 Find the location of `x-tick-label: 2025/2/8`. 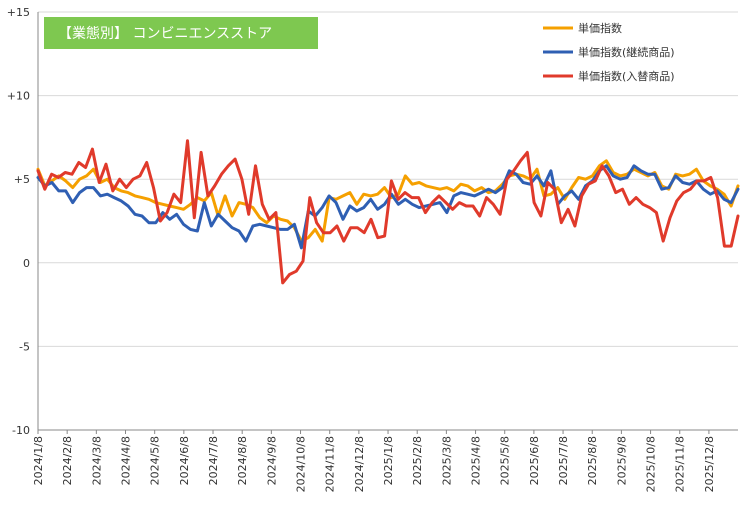

x-tick-label: 2025/2/8 is located at coordinates (417, 460).